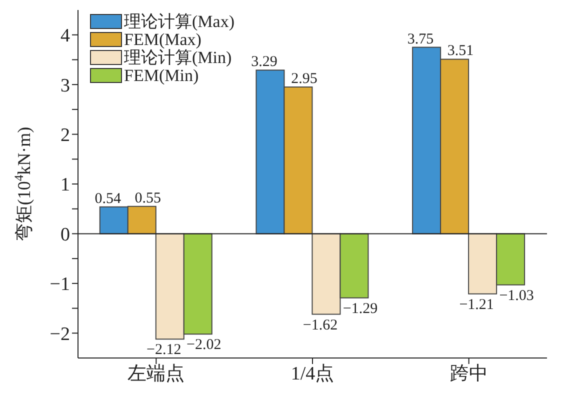 The image size is (565, 406). What do you see at coordinates (178, 57) in the screenshot?
I see `legend-label: 理论计算(Min)` at bounding box center [178, 57].